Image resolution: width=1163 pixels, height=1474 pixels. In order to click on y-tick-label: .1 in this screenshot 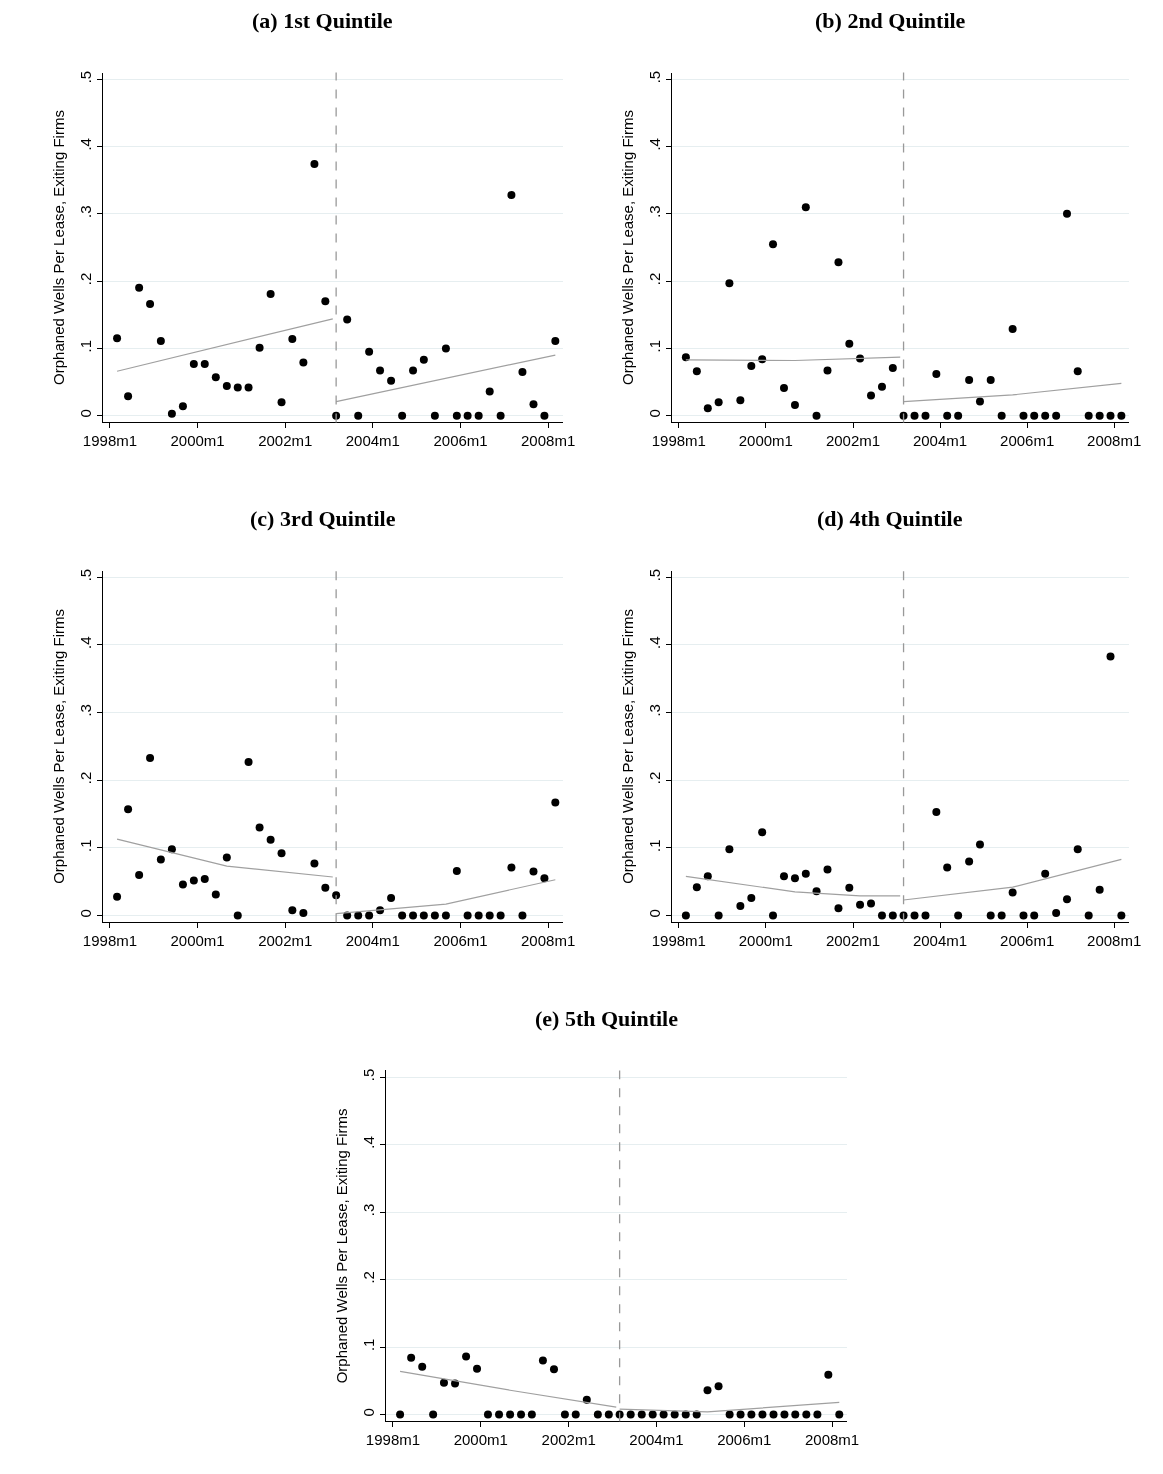, I will do `click(654, 346)`.